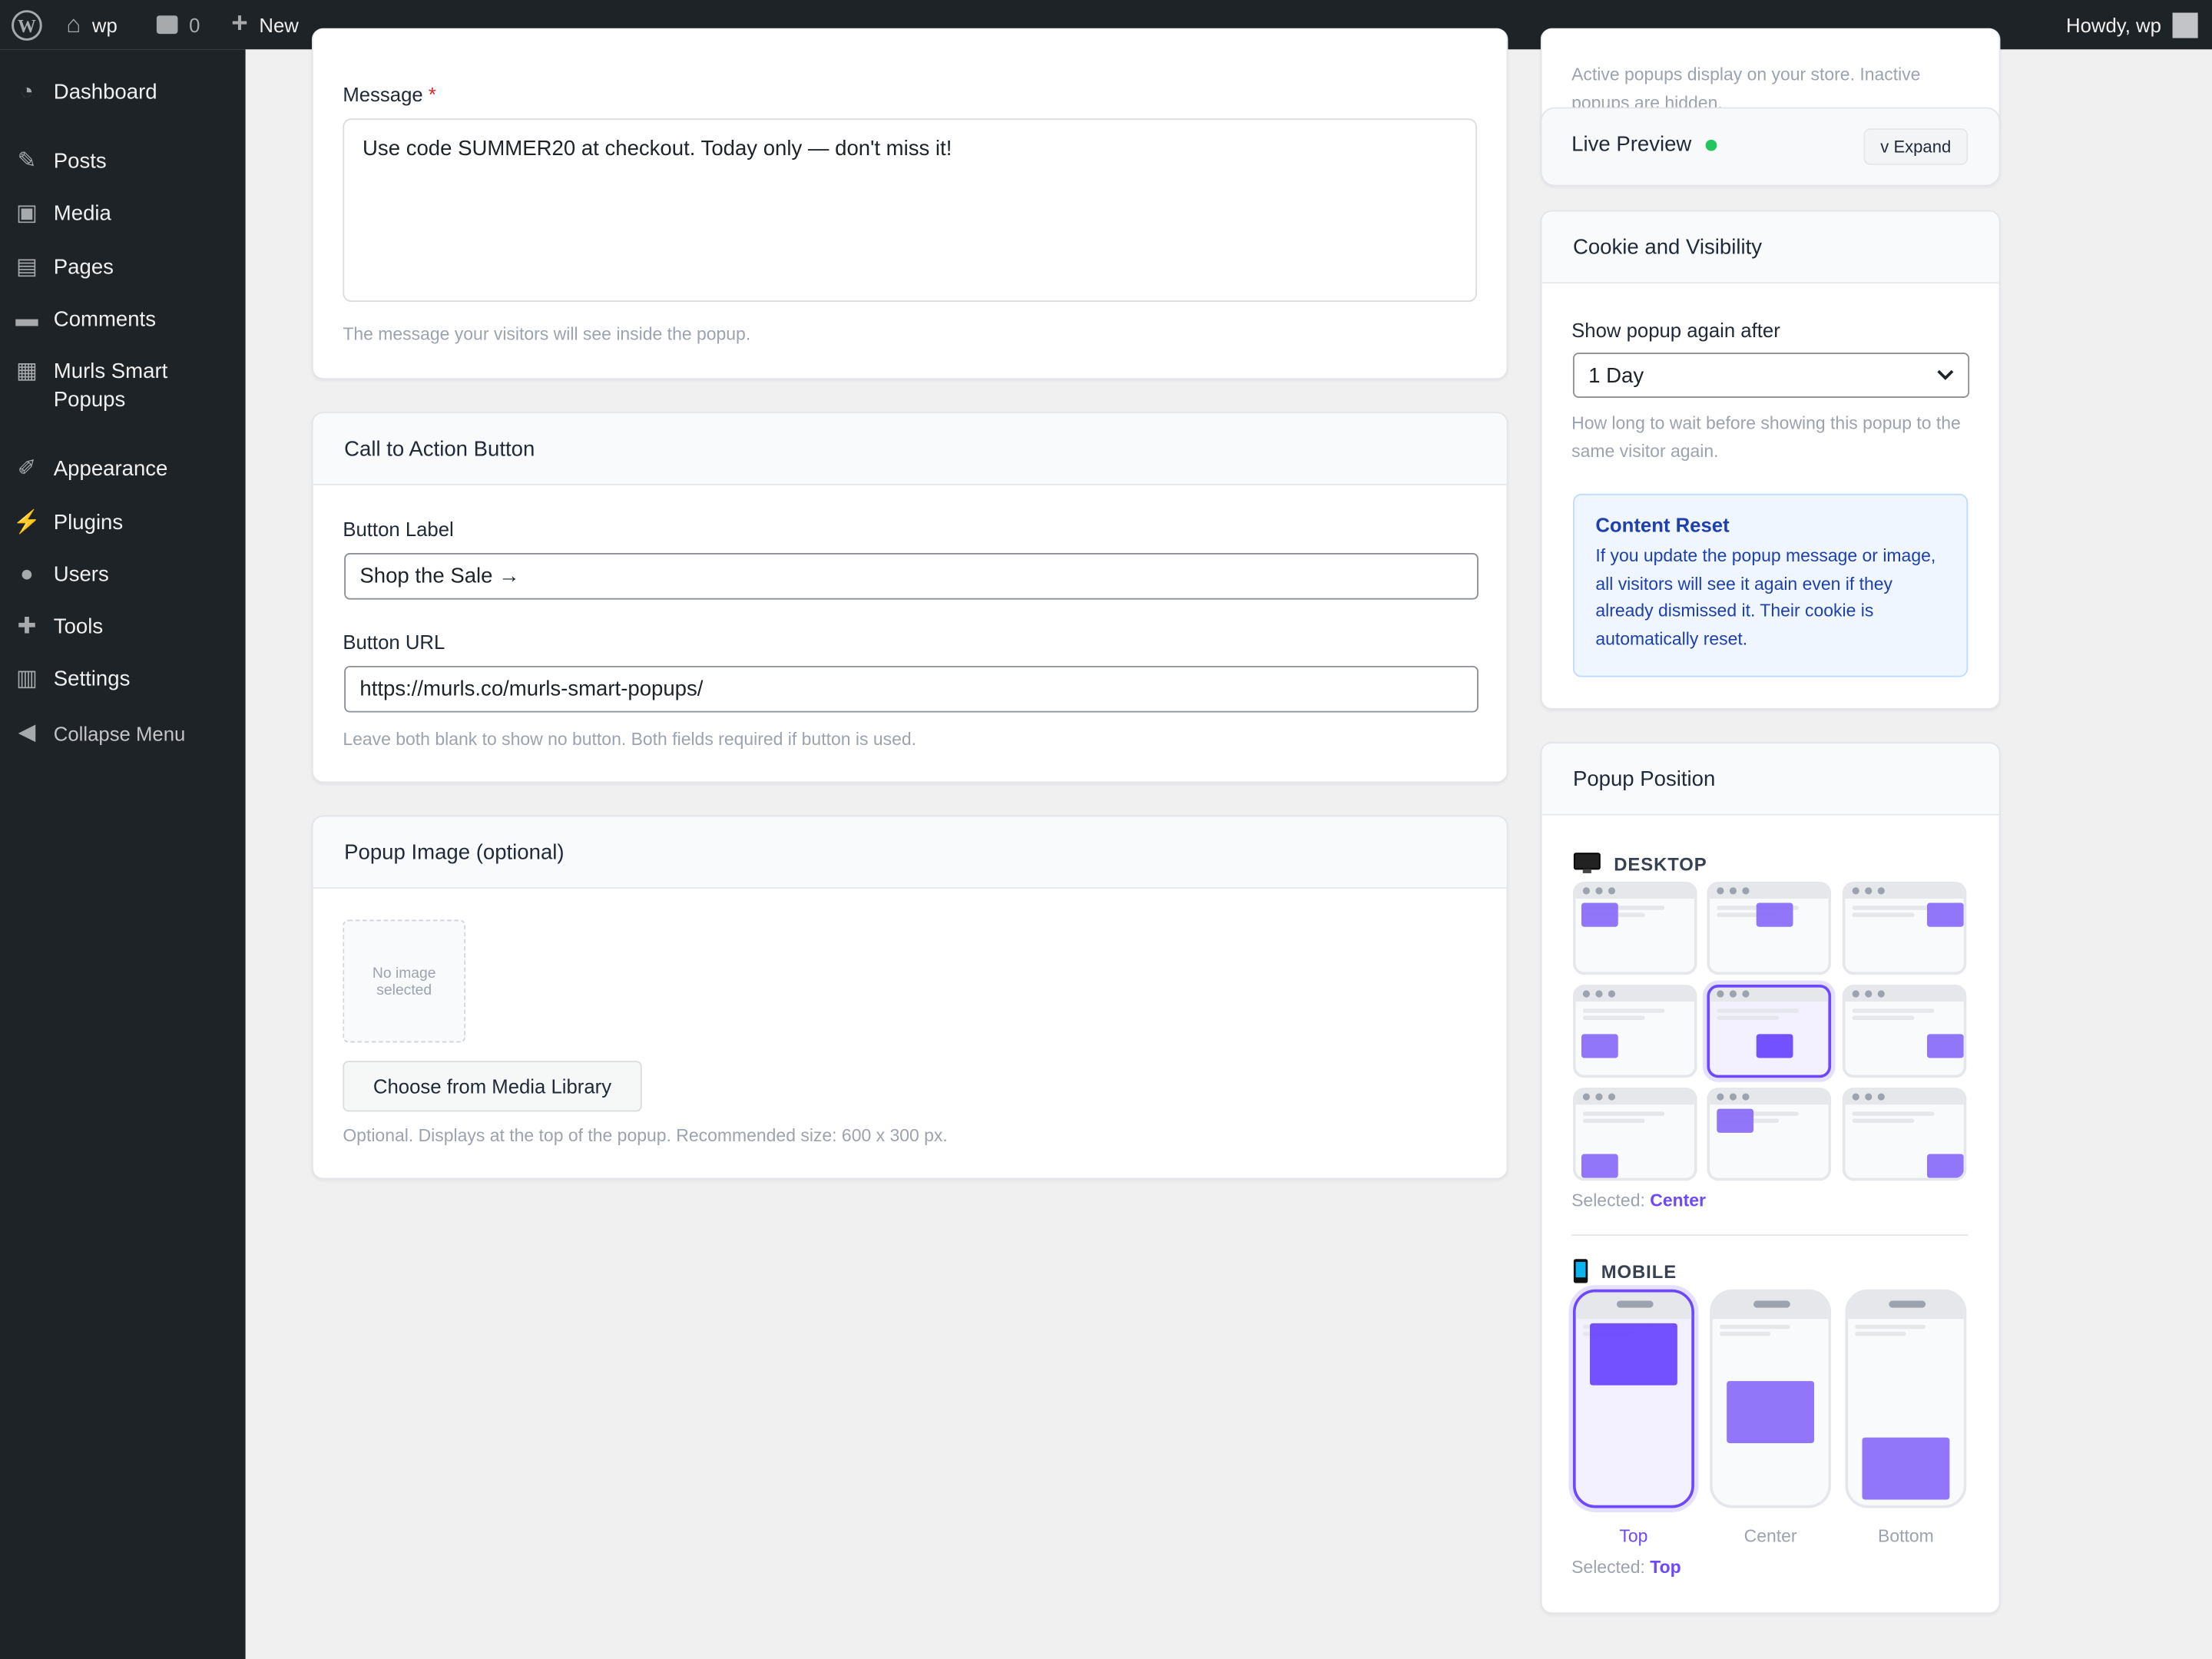  I want to click on plugin-icon: ⚡, so click(27, 523).